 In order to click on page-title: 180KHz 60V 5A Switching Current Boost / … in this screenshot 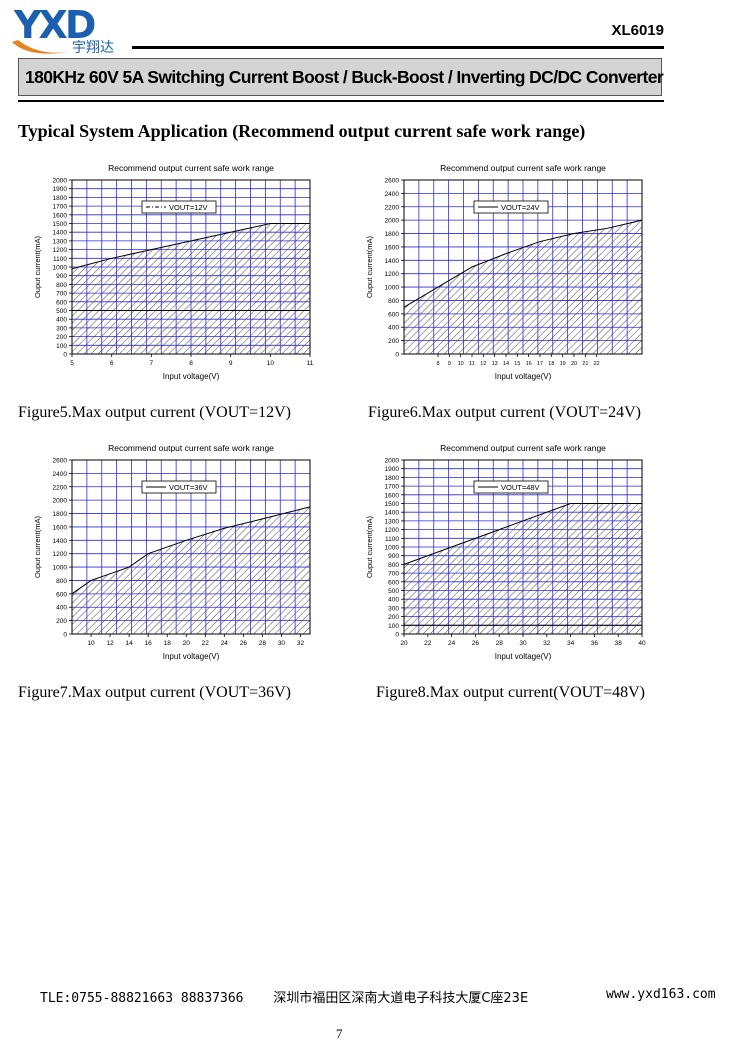, I will do `click(344, 77)`.